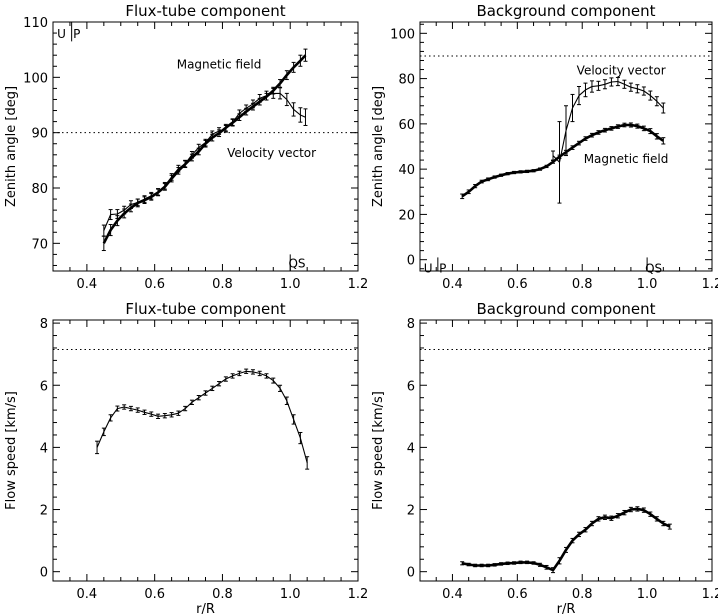 The width and height of the screenshot is (718, 615). What do you see at coordinates (35, 23) in the screenshot?
I see `y-tick-label: 110` at bounding box center [35, 23].